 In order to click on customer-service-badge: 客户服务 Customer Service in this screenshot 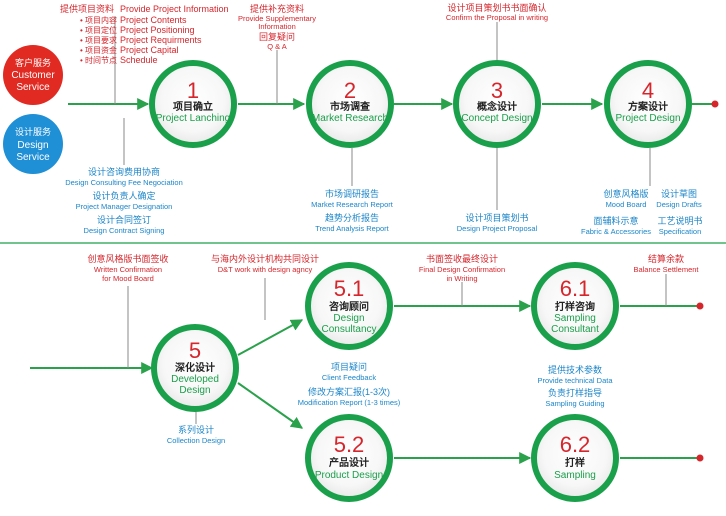, I will do `click(33, 75)`.